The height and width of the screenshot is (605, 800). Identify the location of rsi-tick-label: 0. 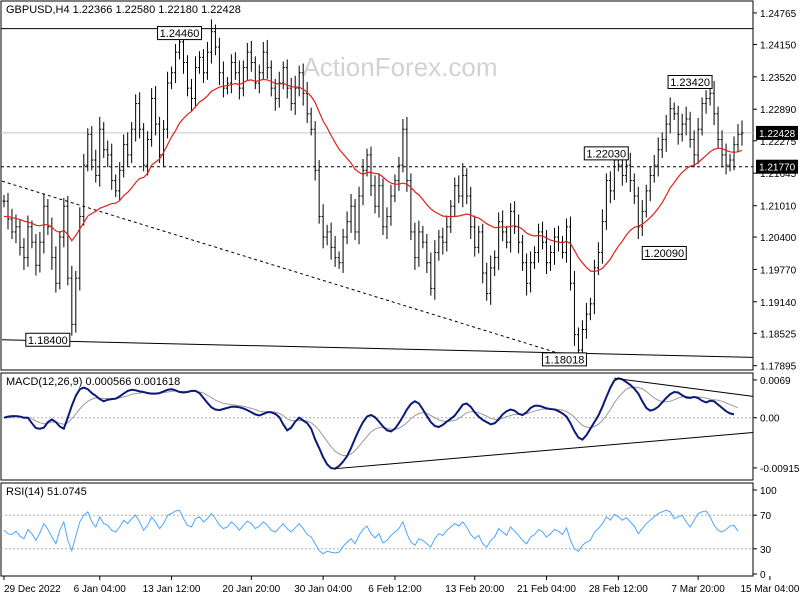
(763, 575).